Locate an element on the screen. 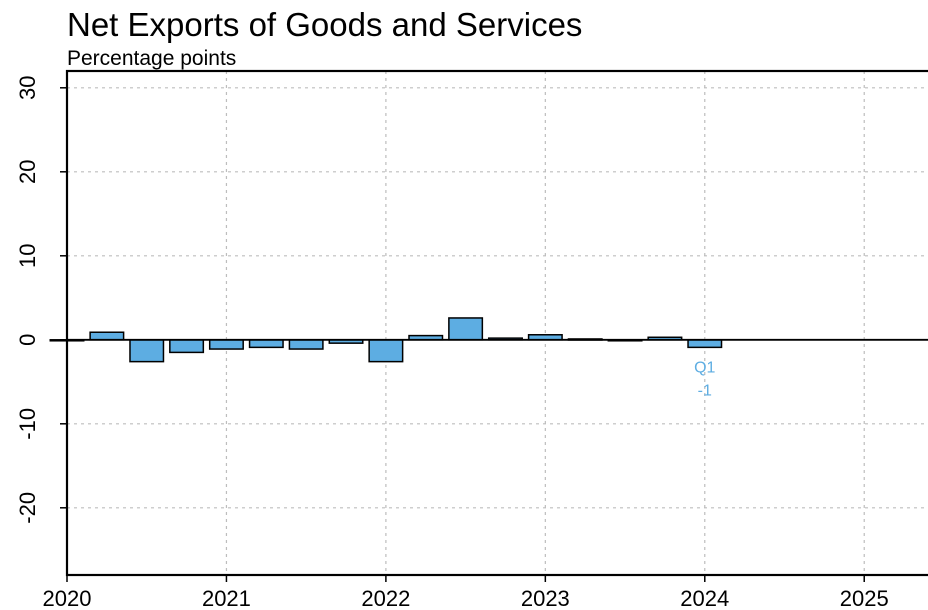  annotation-value: -1 is located at coordinates (705, 390).